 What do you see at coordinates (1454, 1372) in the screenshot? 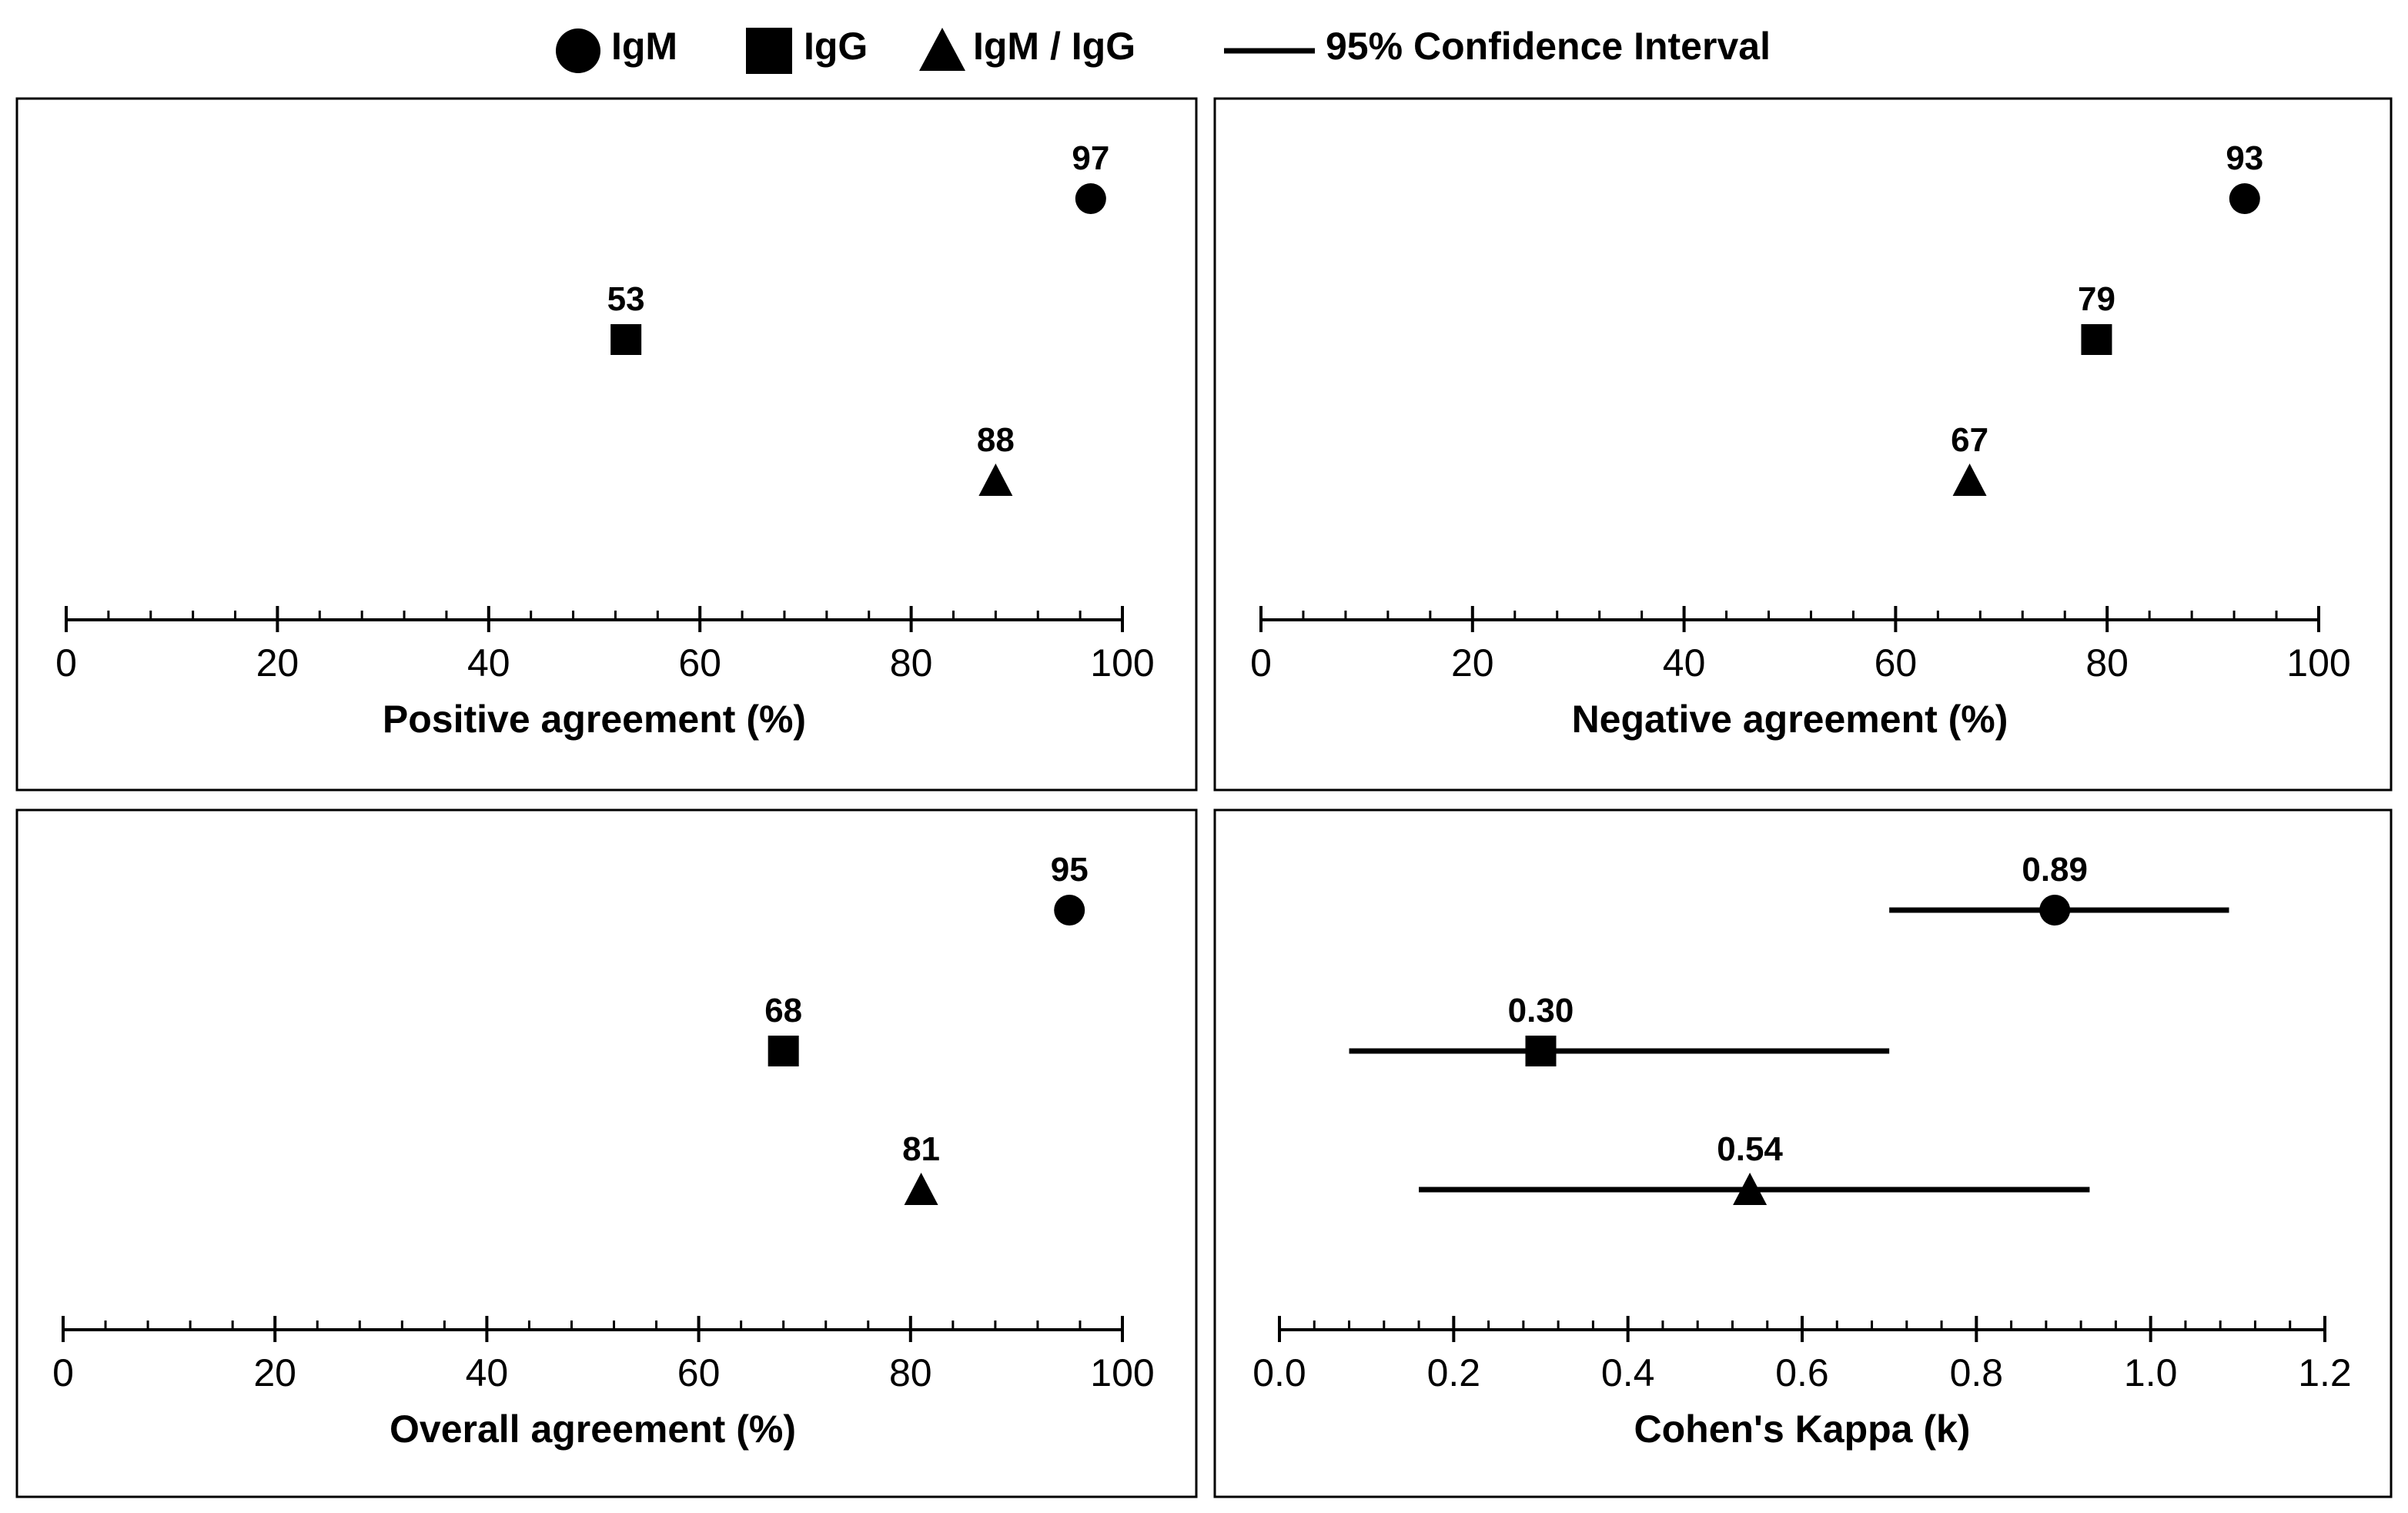
I see `tick-label: 0.2` at bounding box center [1454, 1372].